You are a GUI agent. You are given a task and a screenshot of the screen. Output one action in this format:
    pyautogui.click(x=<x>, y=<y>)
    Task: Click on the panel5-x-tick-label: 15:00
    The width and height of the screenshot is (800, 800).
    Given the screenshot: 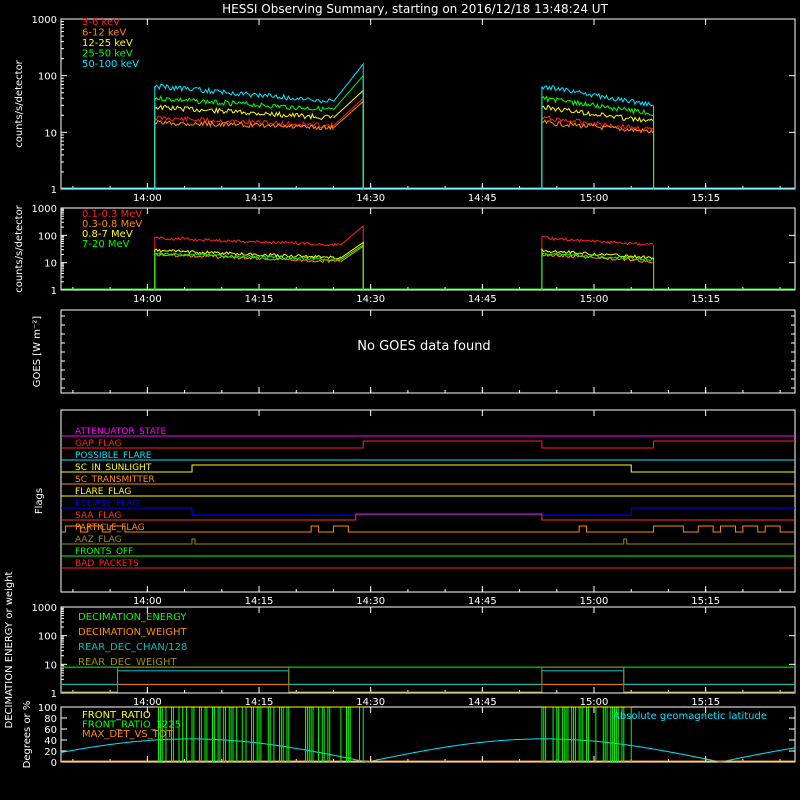 What is the action you would take?
    pyautogui.click(x=594, y=702)
    